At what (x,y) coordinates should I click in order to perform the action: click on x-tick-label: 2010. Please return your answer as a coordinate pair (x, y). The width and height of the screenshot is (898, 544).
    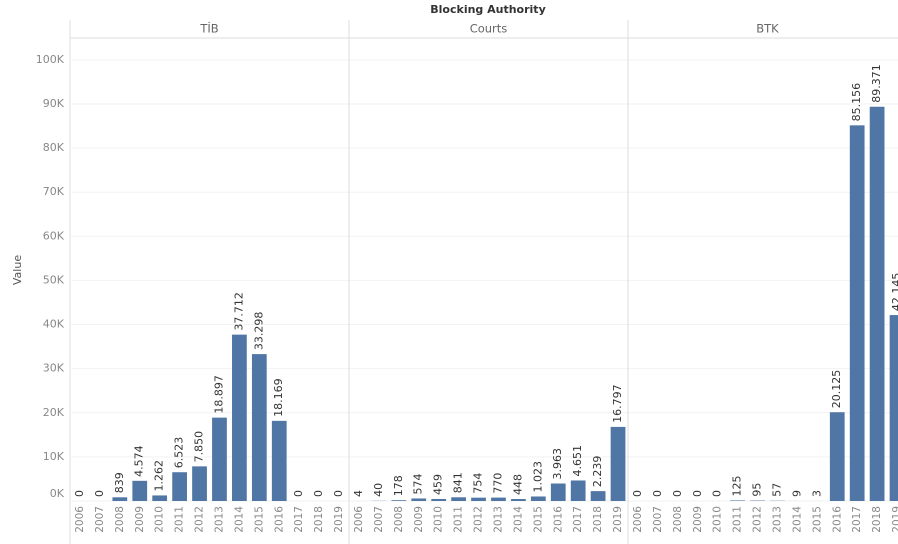
    Looking at the image, I should click on (718, 519).